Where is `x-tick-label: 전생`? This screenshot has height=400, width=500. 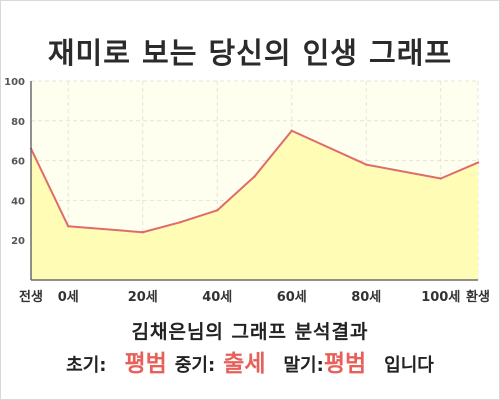 x-tick-label: 전생 is located at coordinates (31, 297).